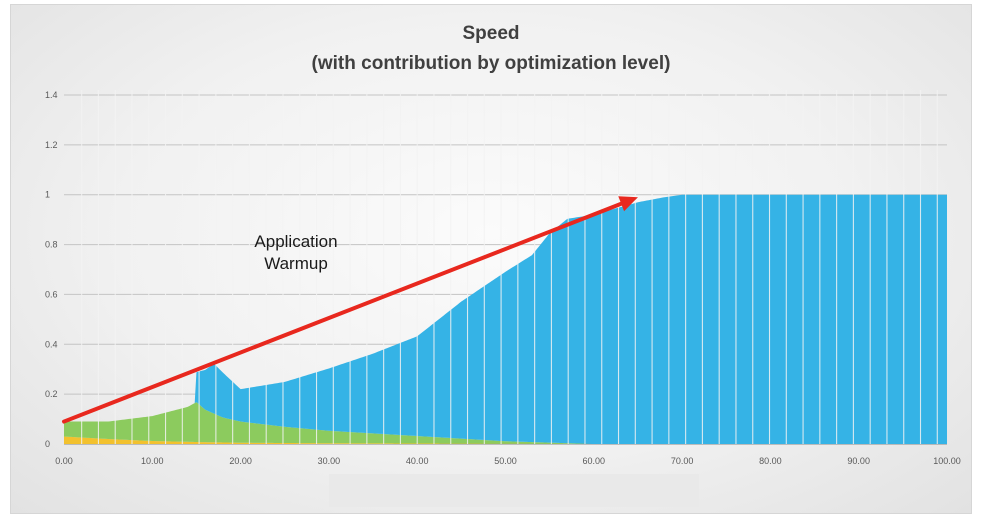  I want to click on x-tick-label: 20.00, so click(240, 461).